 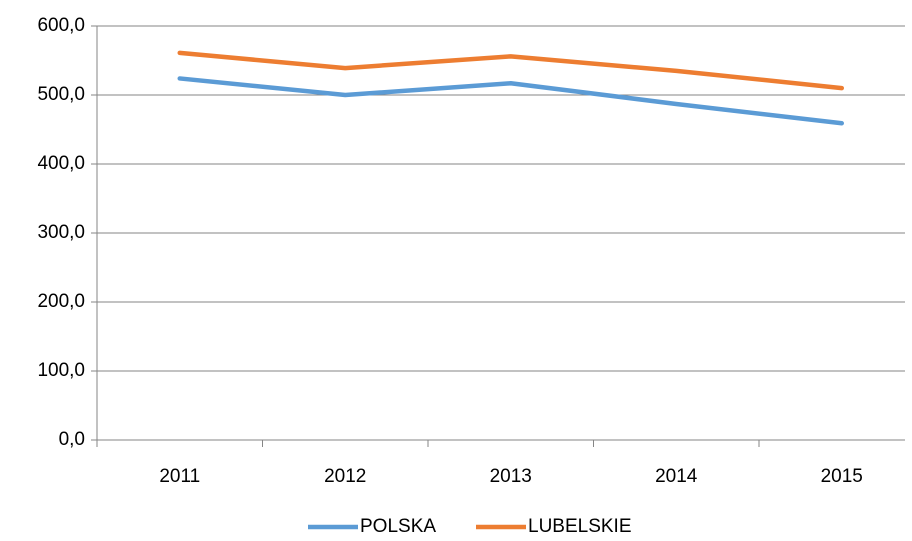 What do you see at coordinates (61, 232) in the screenshot?
I see `y-tick-label: 300,0` at bounding box center [61, 232].